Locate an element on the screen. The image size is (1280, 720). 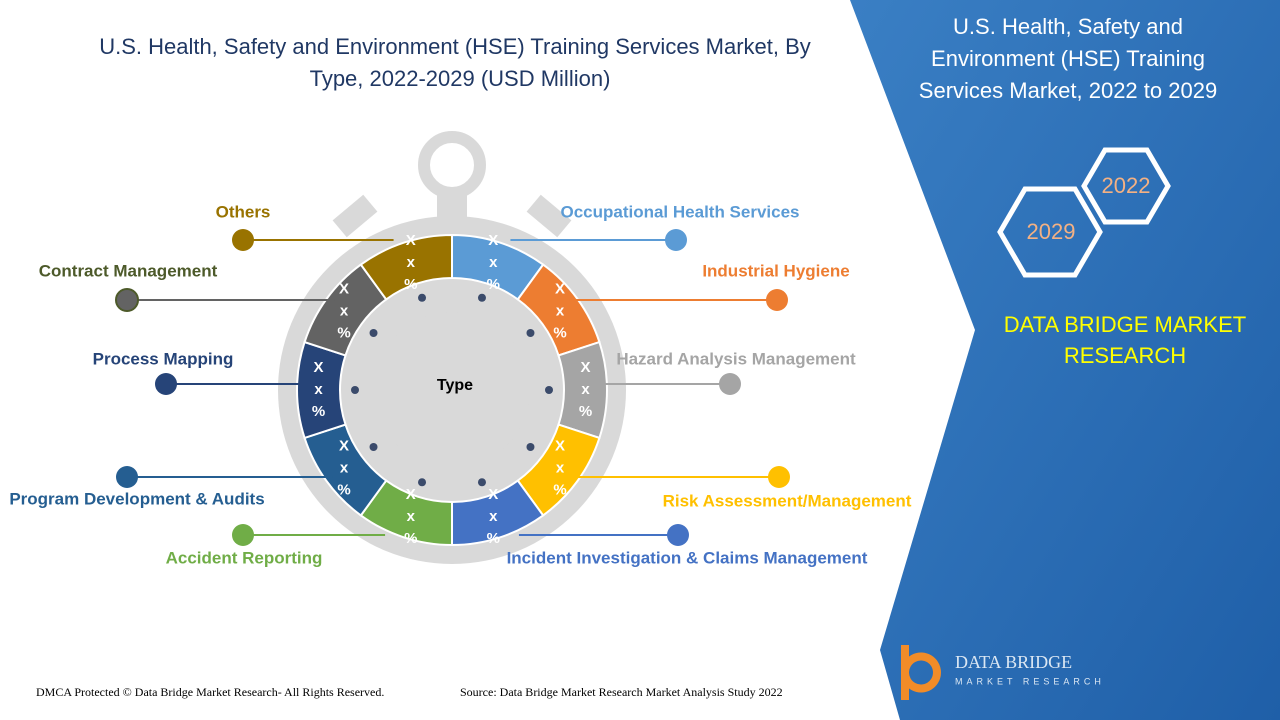
brand: RESEARCH is located at coordinates (1125, 355).